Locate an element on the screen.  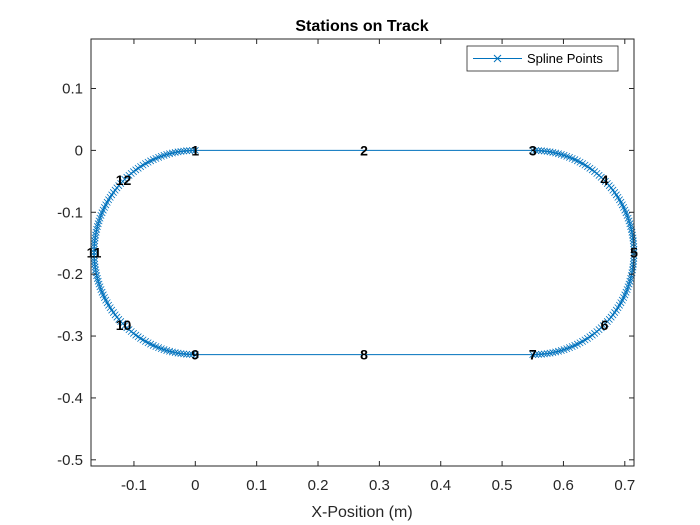
station-label: 2 is located at coordinates (364, 150).